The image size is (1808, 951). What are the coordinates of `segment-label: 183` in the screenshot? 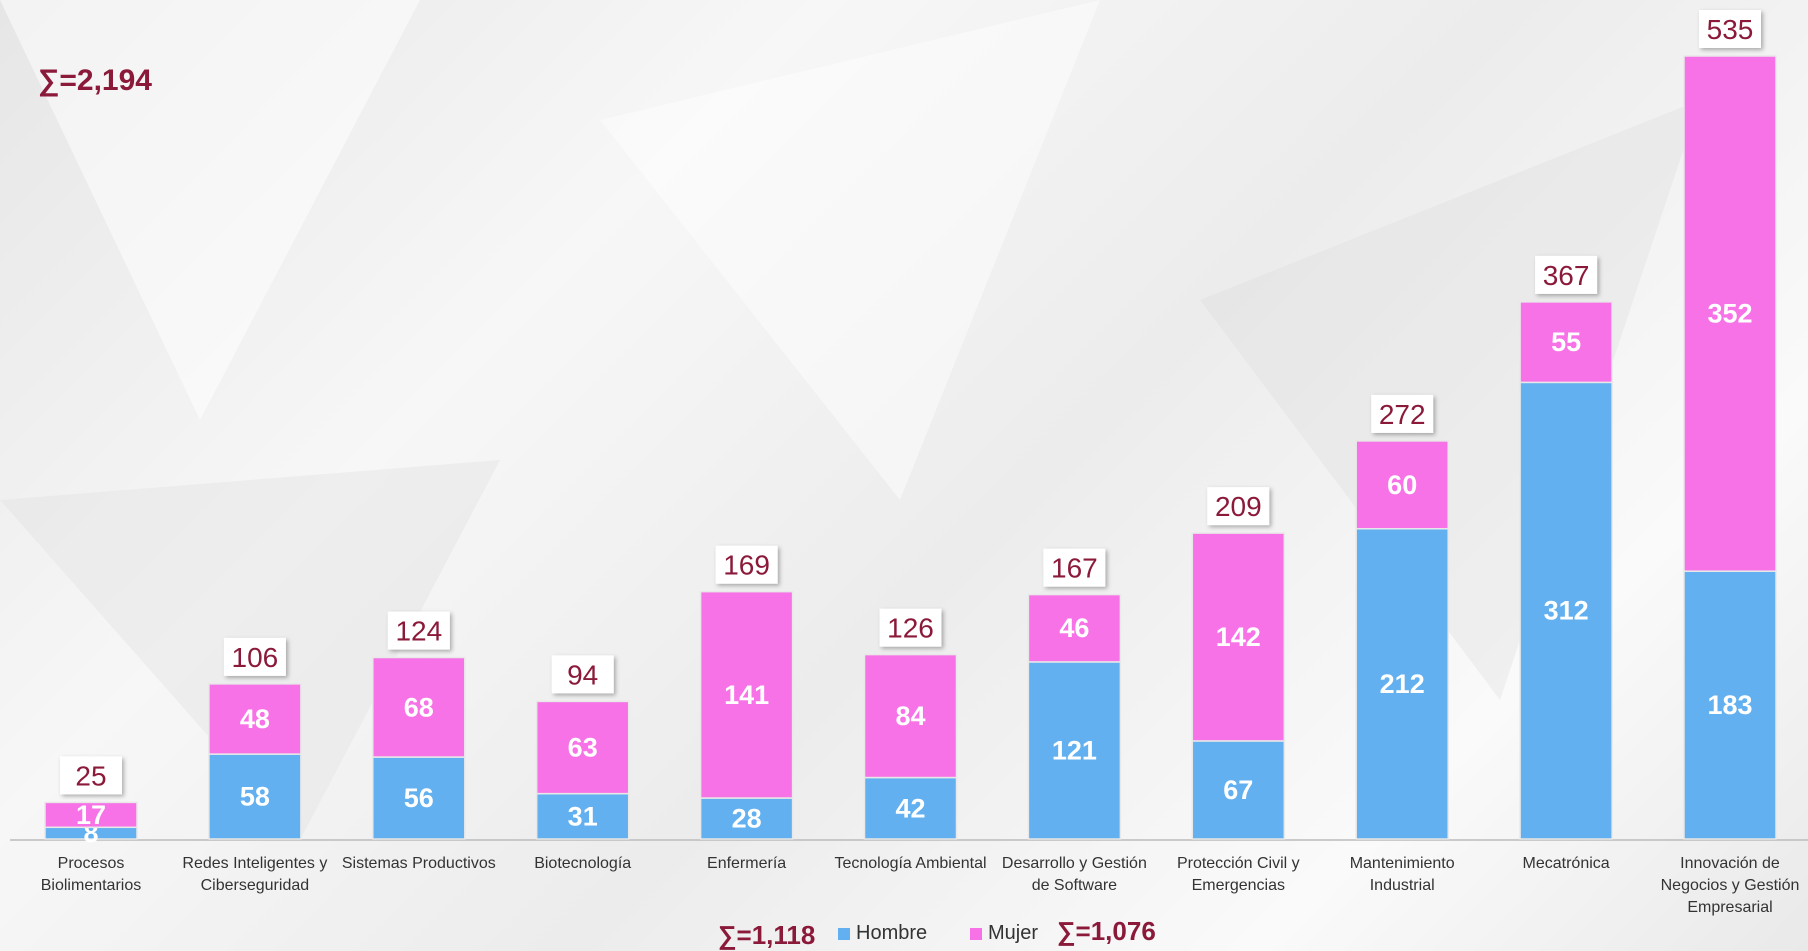 It's located at (1729, 705).